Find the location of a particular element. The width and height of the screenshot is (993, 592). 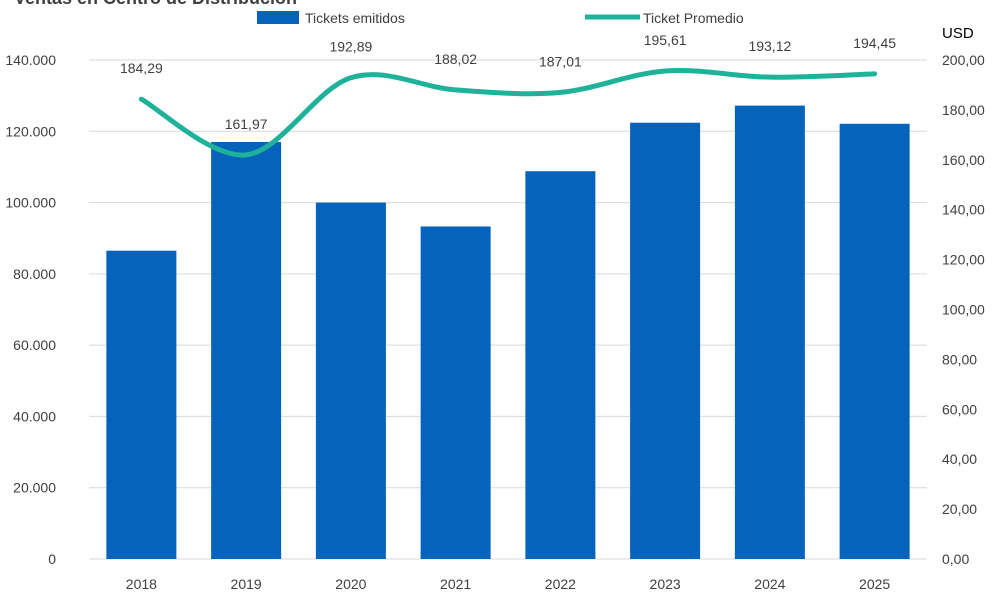

x-tick-label: 2018 is located at coordinates (141, 584).